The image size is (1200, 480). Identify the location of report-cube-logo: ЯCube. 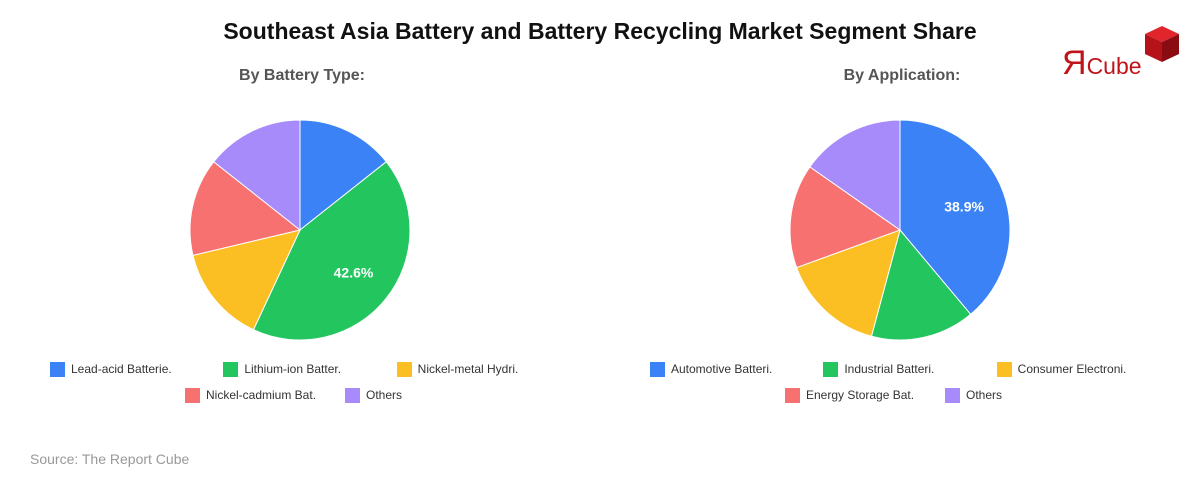
(1122, 56).